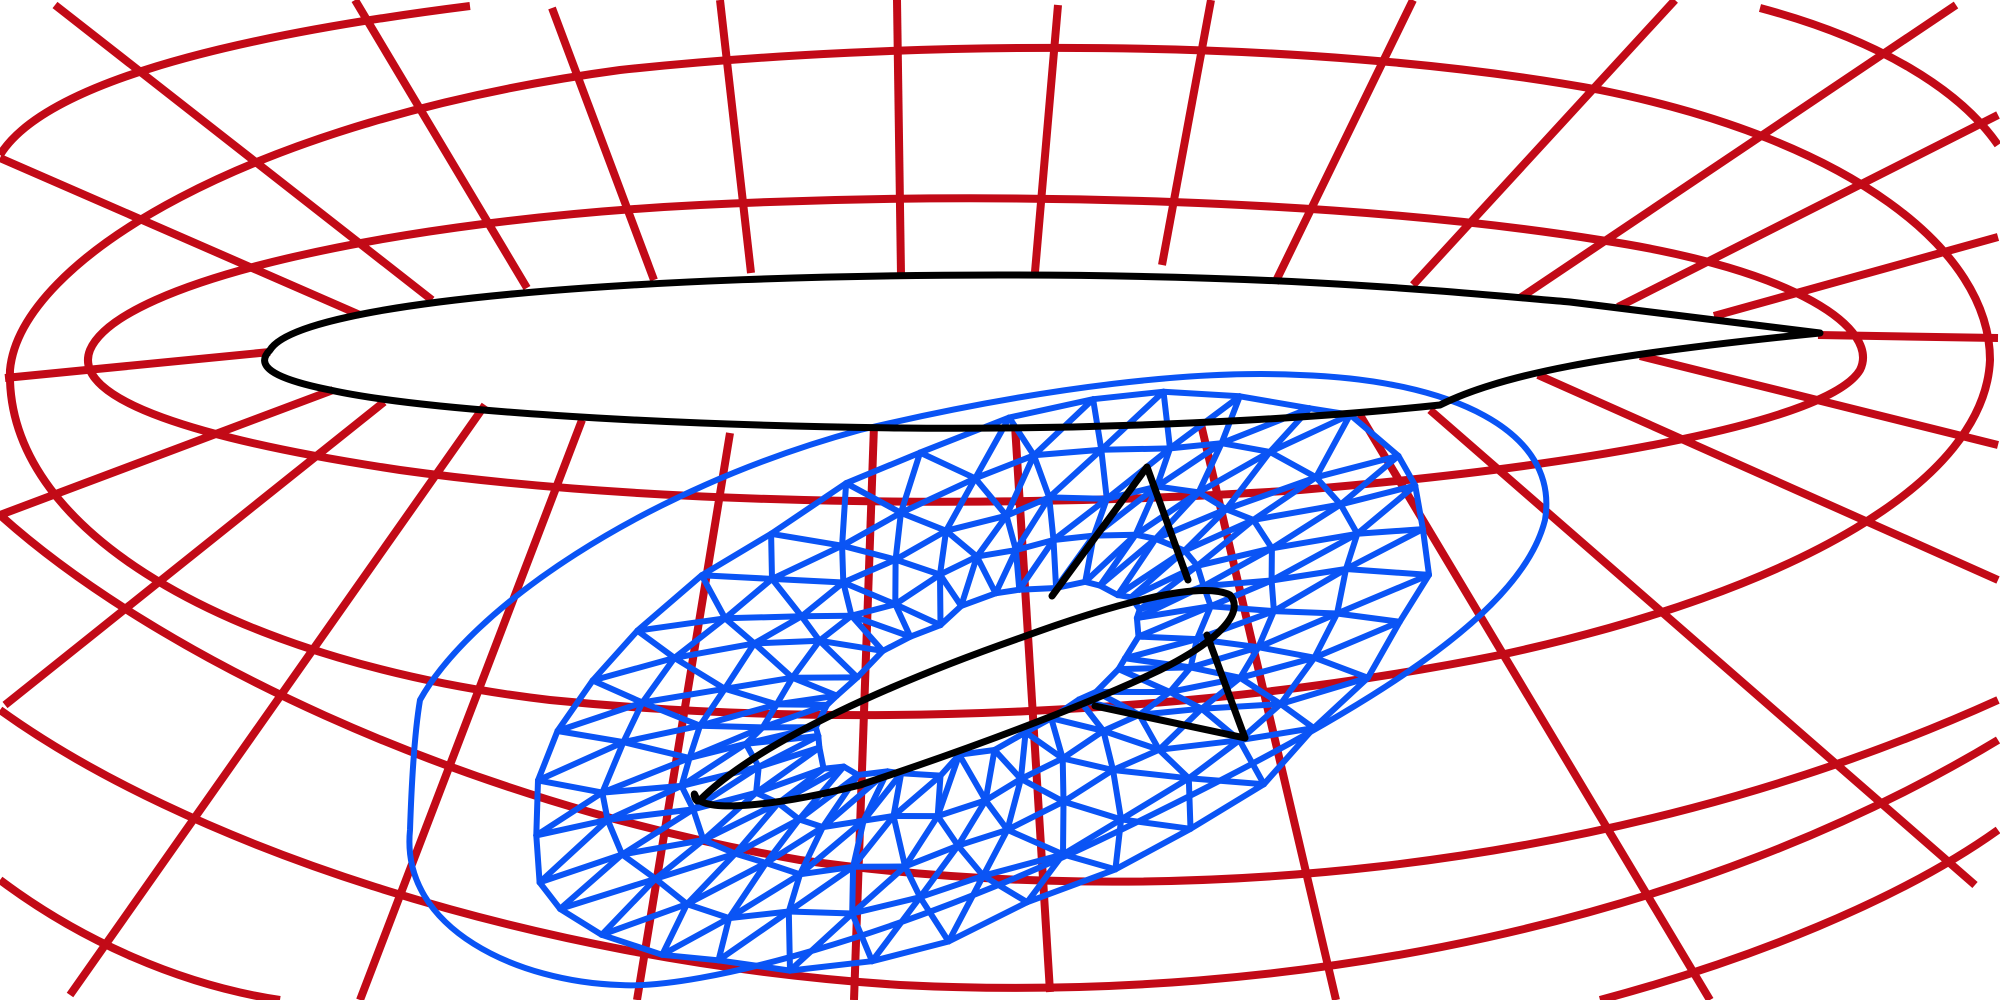  Describe the element at coordinates (1879, 76) in the screenshot. I see `grid-ring-3b` at that location.